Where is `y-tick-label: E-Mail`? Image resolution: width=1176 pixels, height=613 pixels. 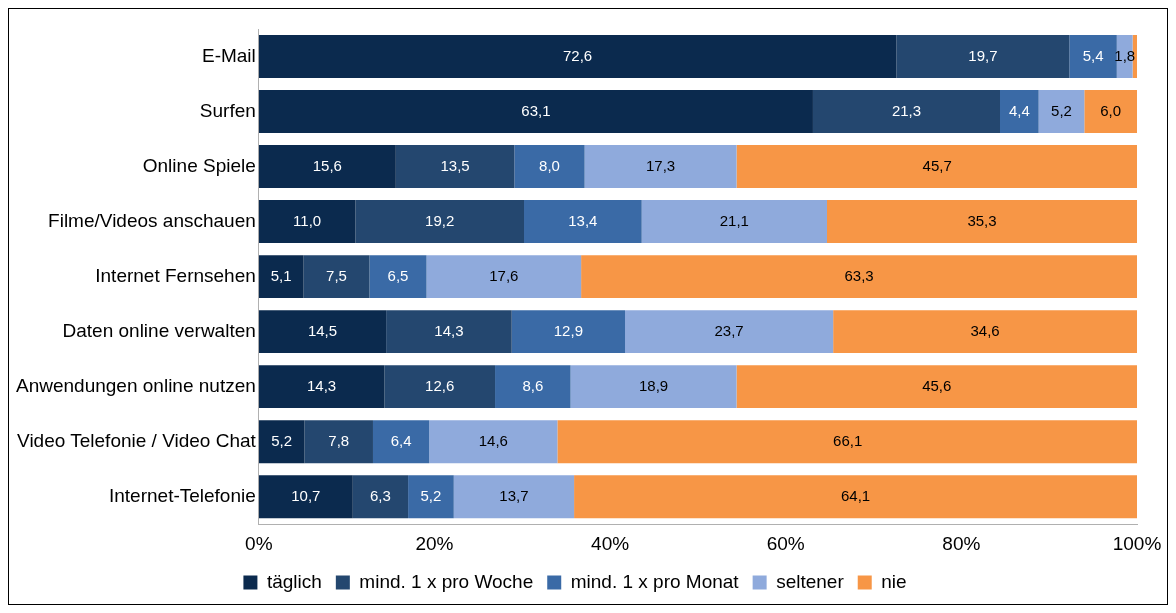
y-tick-label: E-Mail is located at coordinates (228, 55).